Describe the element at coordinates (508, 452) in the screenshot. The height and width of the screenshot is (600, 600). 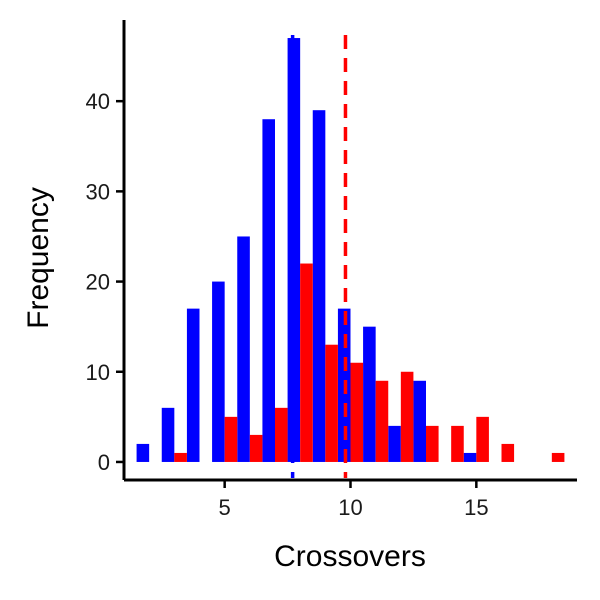
I see `bar-series2-x16` at that location.